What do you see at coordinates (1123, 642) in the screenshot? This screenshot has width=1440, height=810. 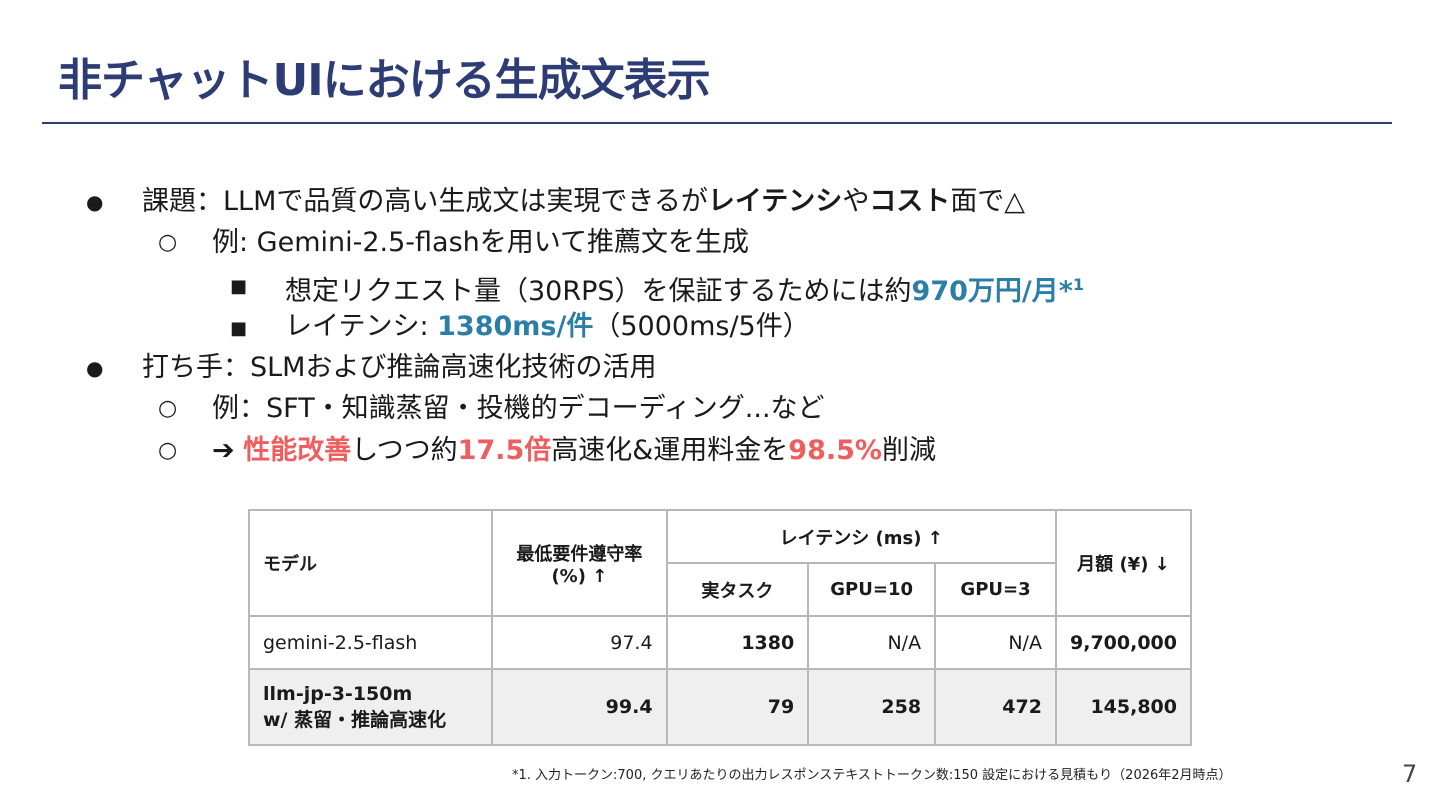 I see `cell-monthly: 9,700,000` at bounding box center [1123, 642].